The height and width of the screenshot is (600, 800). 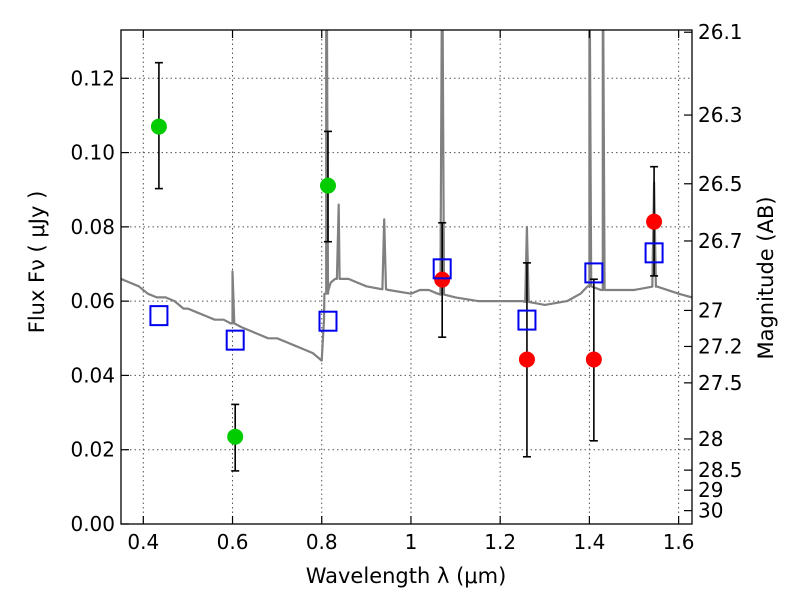 I want to click on mag-tick-label: 26.1, so click(x=720, y=32).